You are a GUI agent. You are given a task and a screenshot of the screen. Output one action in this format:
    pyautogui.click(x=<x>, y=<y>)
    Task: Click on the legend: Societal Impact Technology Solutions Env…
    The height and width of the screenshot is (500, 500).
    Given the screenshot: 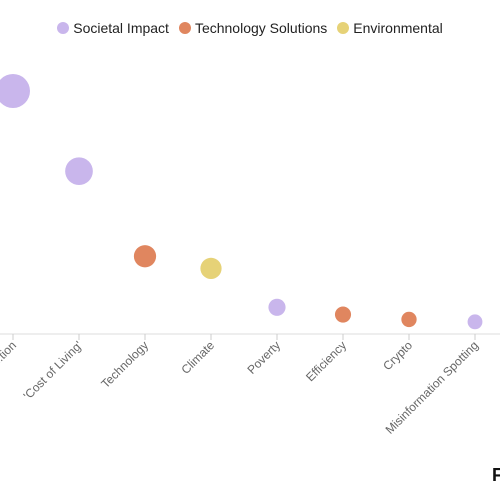 What is the action you would take?
    pyautogui.click(x=250, y=28)
    